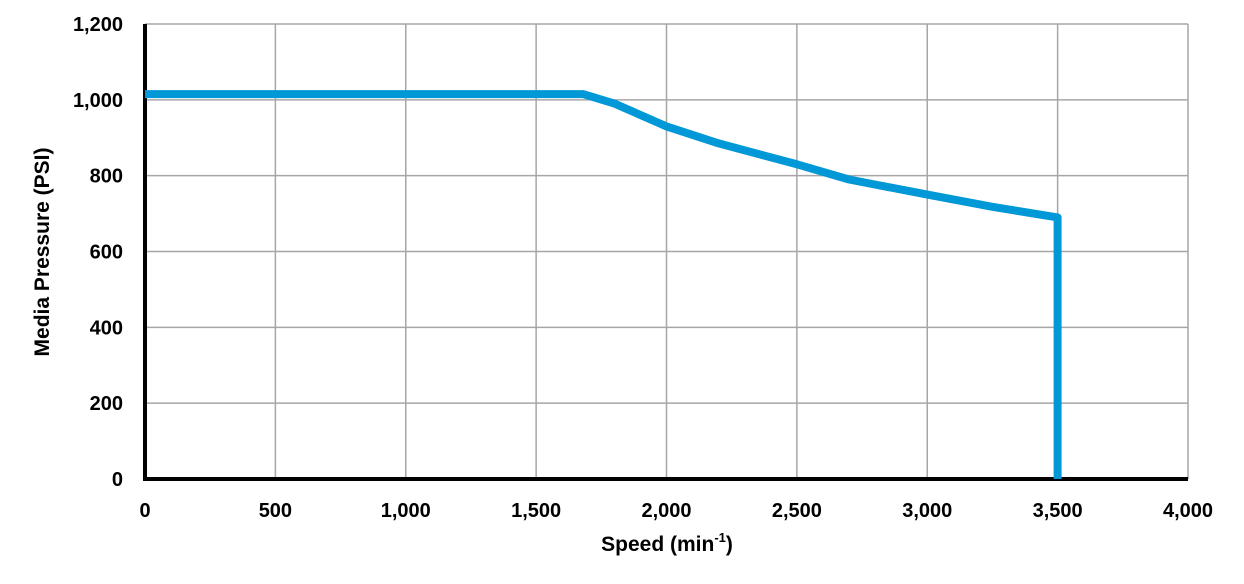 This screenshot has width=1244, height=584. What do you see at coordinates (1058, 511) in the screenshot?
I see `x-tick-label: 3,500` at bounding box center [1058, 511].